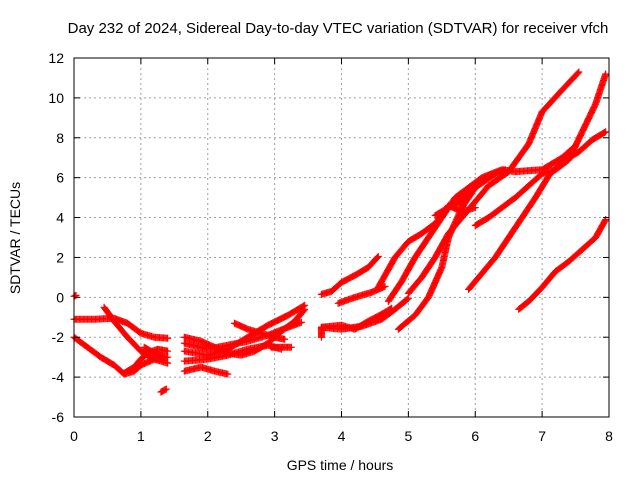 The image size is (640, 480). What do you see at coordinates (58, 417) in the screenshot?
I see `y-tick-label: -6` at bounding box center [58, 417].